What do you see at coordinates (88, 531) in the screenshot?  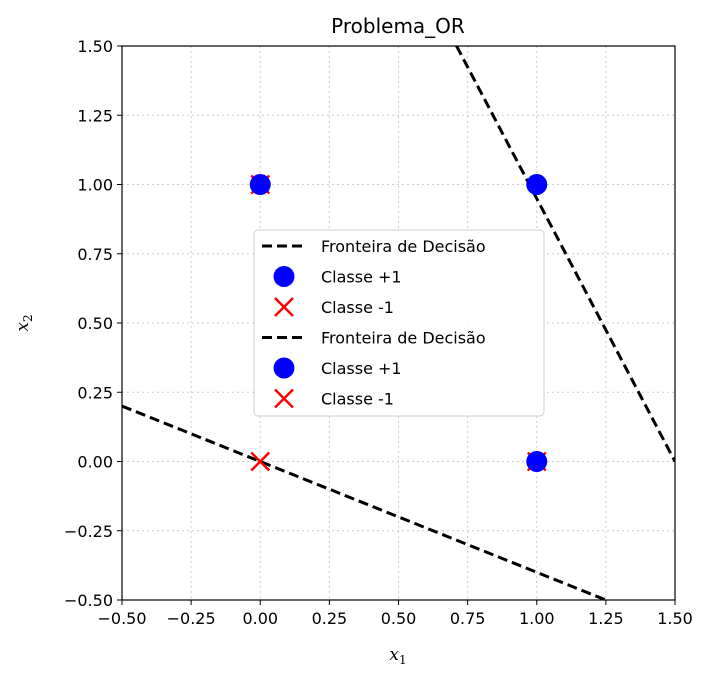 I see `y-tick-label: −0.25` at bounding box center [88, 531].